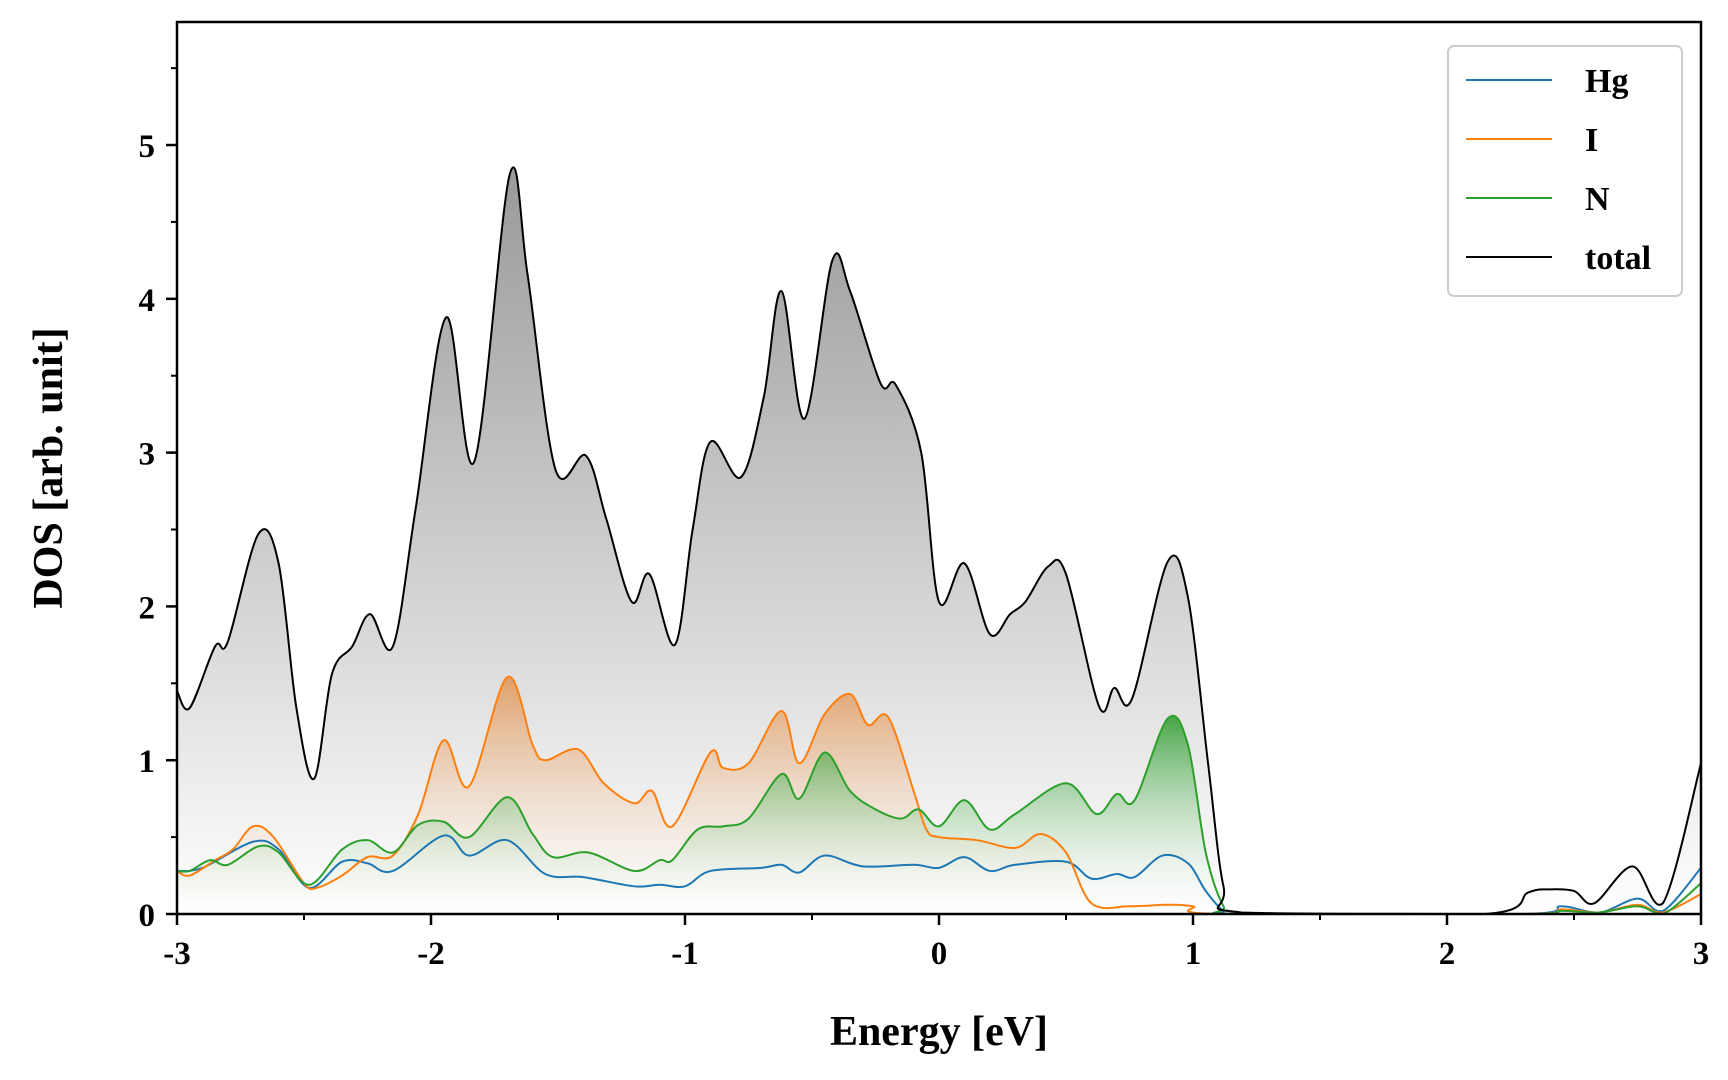 This screenshot has width=1728, height=1080. I want to click on x-tick-label: 3, so click(1701, 954).